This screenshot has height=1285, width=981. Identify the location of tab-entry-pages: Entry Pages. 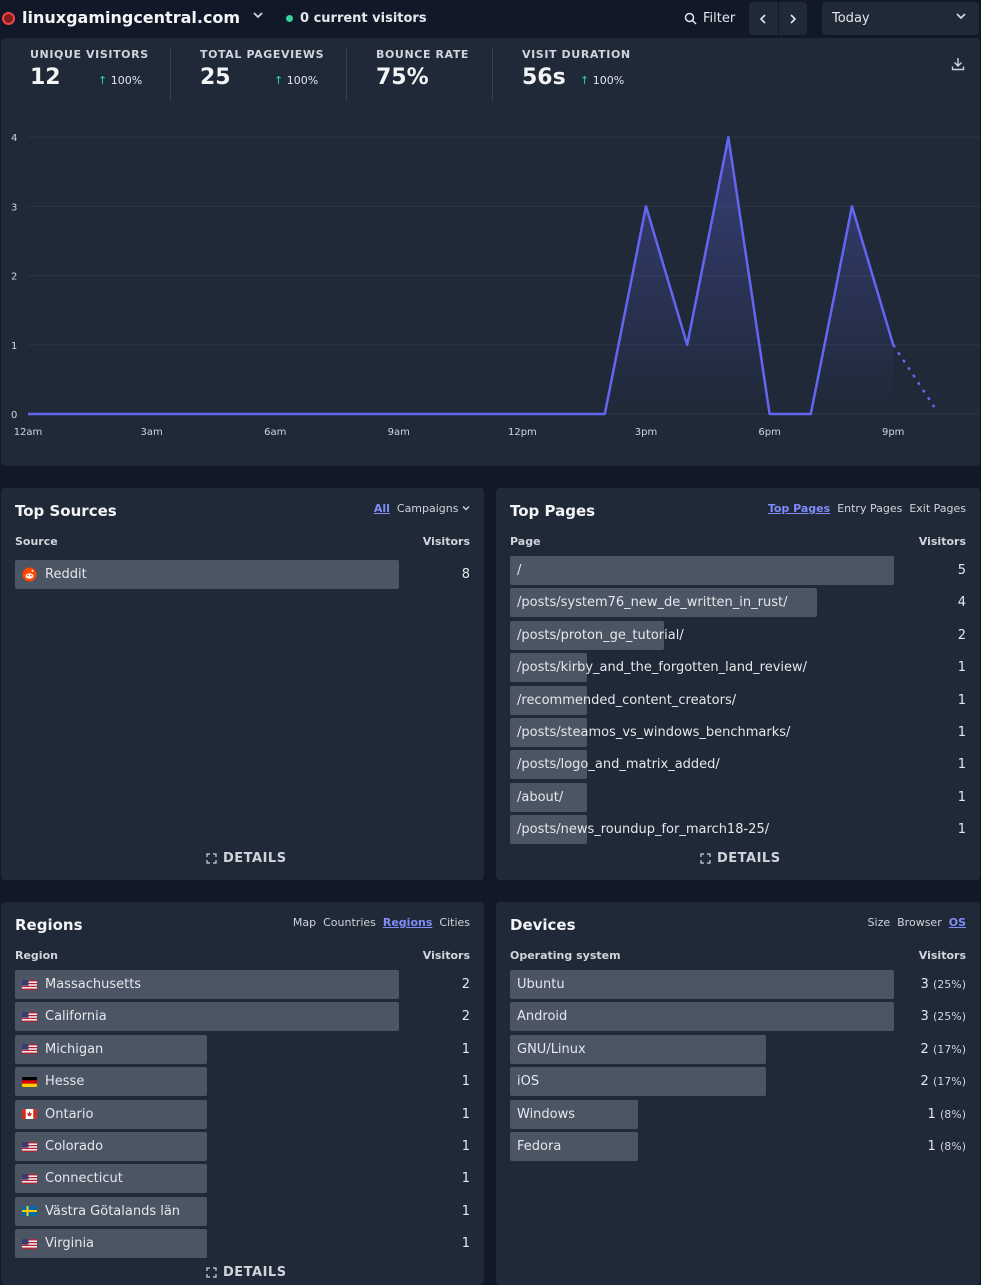
(870, 508).